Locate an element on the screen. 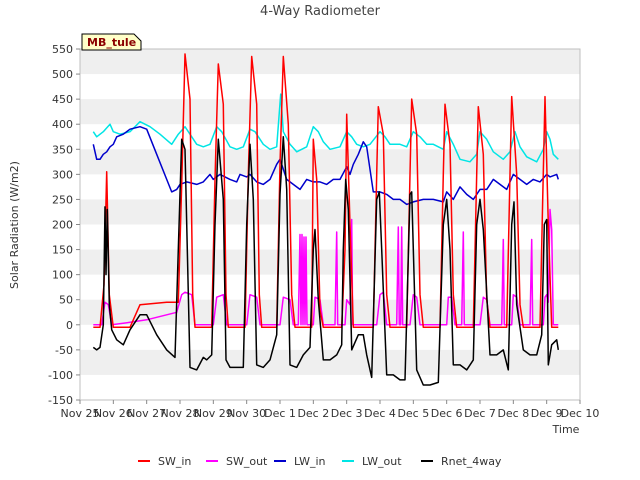 This screenshot has height=480, width=640. y-tick-label: 500 is located at coordinates (62, 74).